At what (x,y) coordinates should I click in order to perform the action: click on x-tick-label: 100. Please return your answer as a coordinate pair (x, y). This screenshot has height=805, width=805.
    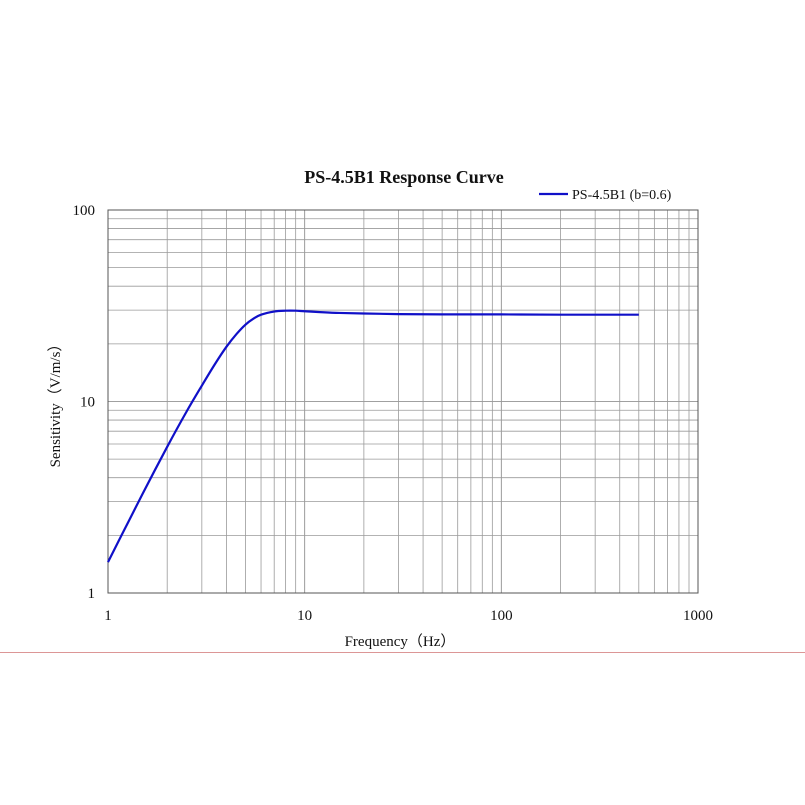
    Looking at the image, I should click on (501, 616).